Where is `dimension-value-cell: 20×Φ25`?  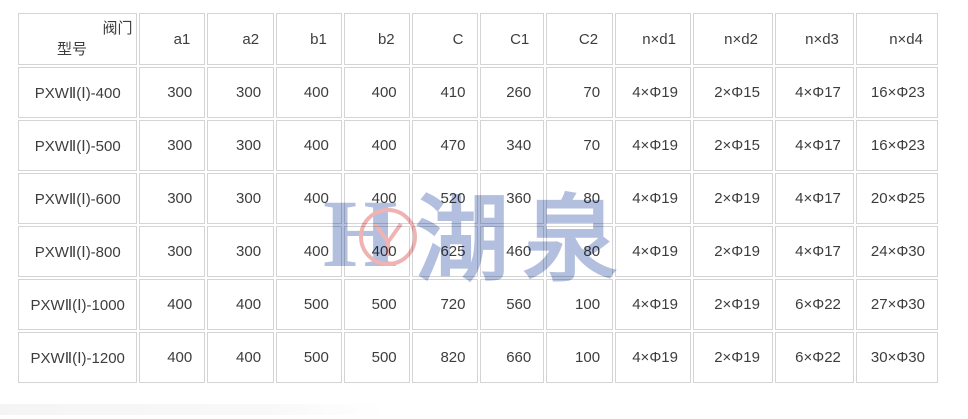
dimension-value-cell: 20×Φ25 is located at coordinates (896, 198).